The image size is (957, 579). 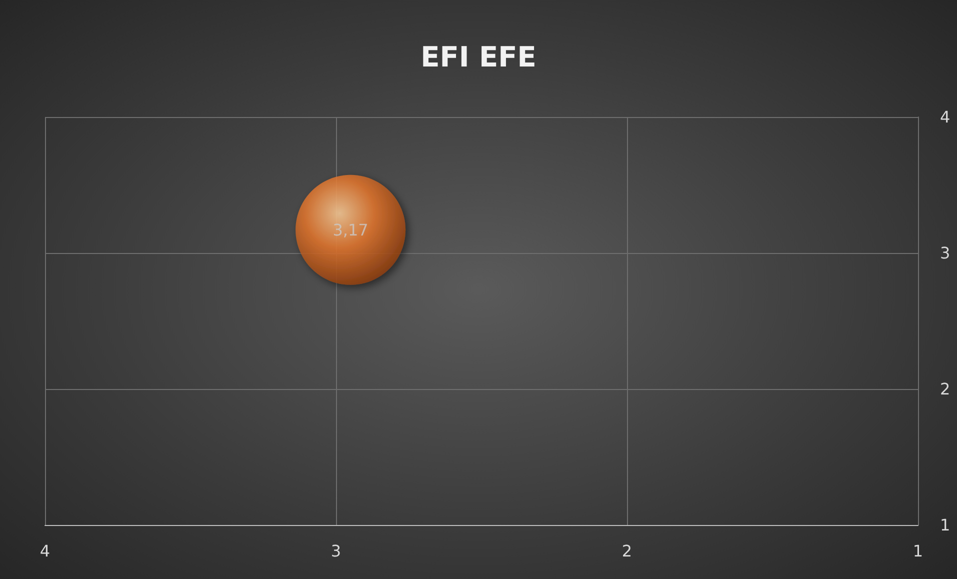 I want to click on y-tick-label: 2, so click(x=945, y=389).